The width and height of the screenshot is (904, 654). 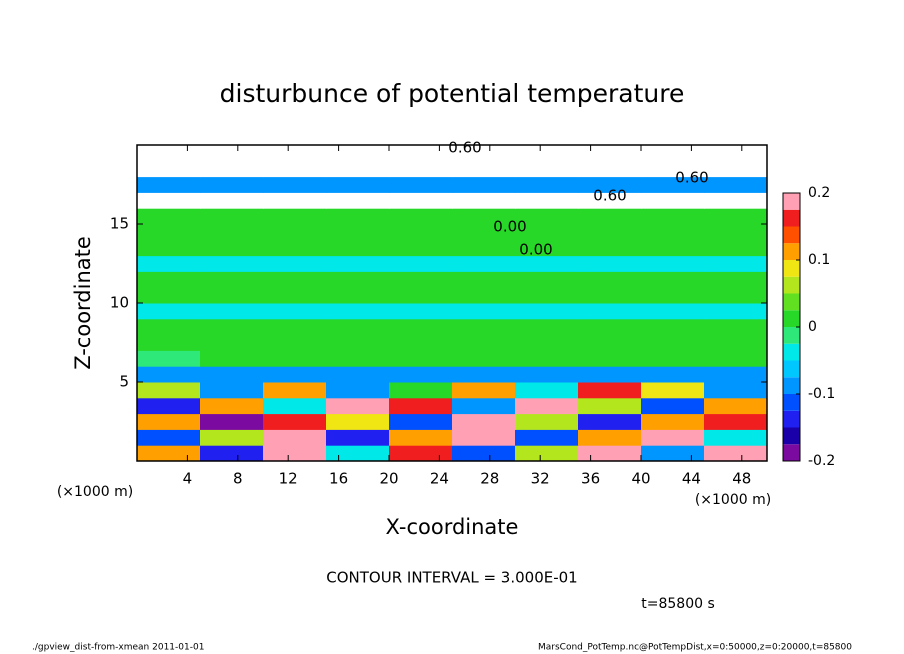 I want to click on y-unit: (×1000 m), so click(x=95, y=492).